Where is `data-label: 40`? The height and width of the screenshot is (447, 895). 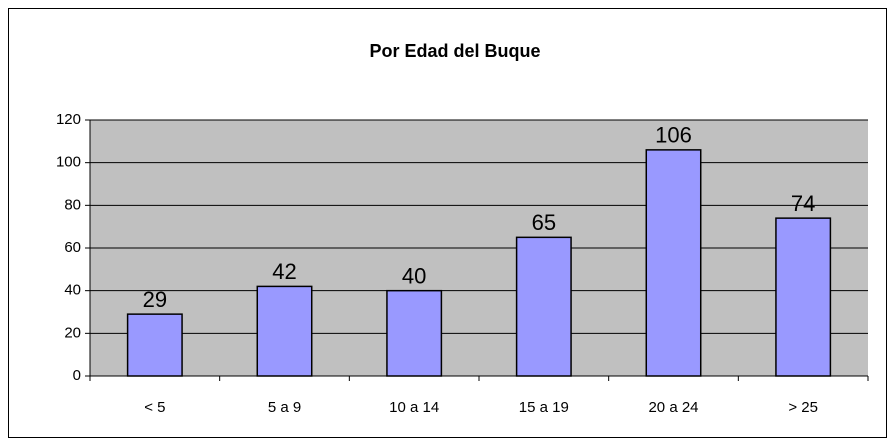 data-label: 40 is located at coordinates (414, 275).